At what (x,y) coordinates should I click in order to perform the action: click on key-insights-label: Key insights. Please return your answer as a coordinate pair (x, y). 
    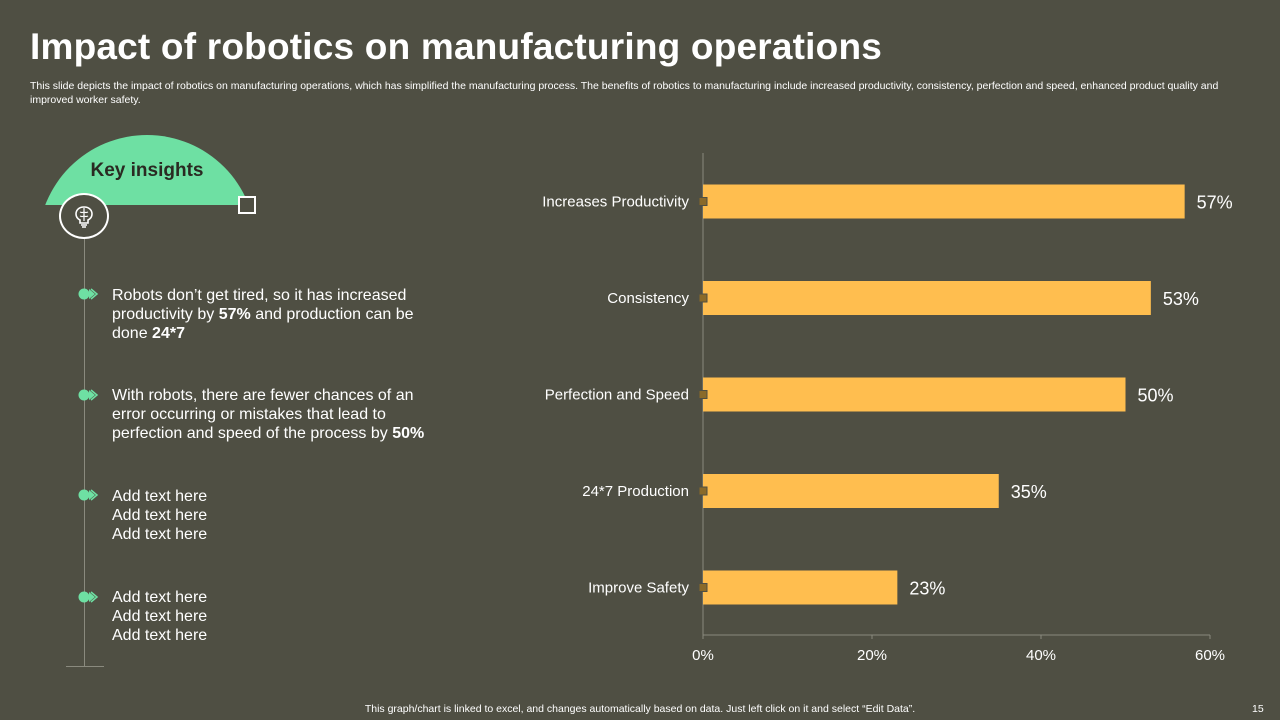
    Looking at the image, I should click on (147, 170).